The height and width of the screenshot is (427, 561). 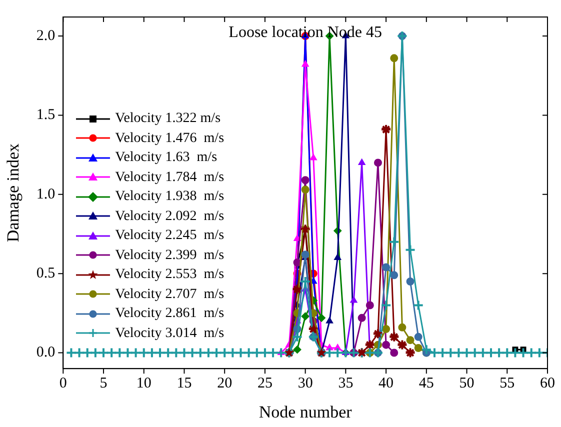 What do you see at coordinates (169, 177) in the screenshot?
I see `legend-label: Velocity 1.784 m/s` at bounding box center [169, 177].